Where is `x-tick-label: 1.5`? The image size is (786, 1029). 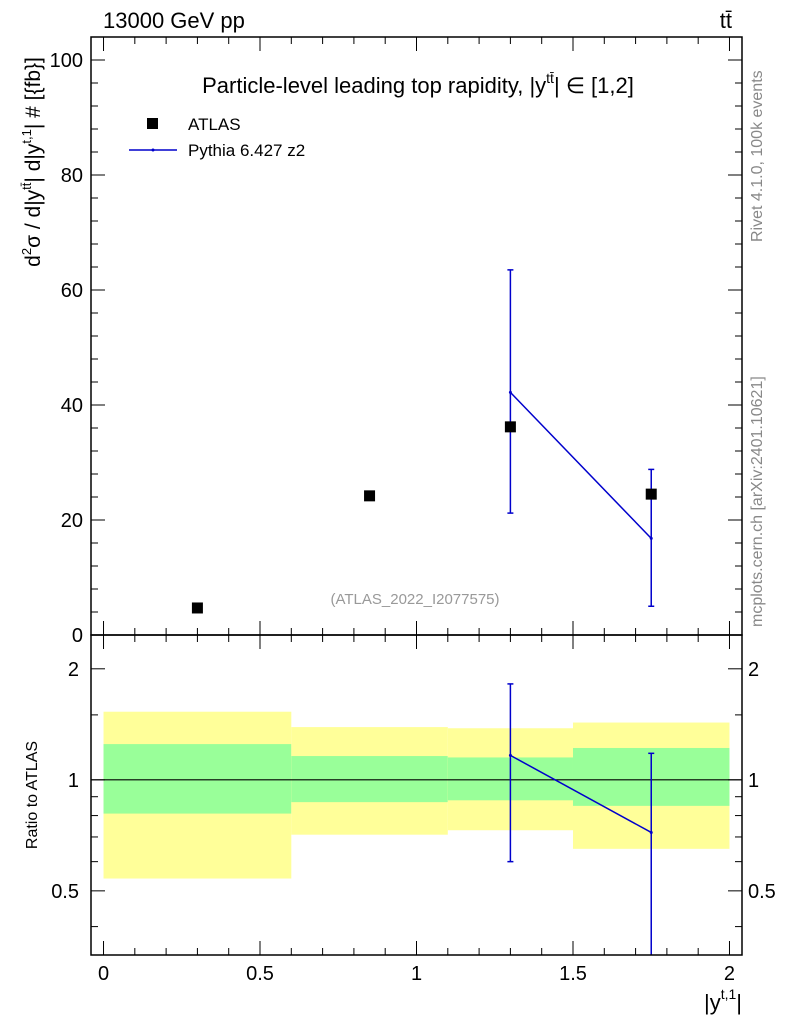 x-tick-label: 1.5 is located at coordinates (573, 974).